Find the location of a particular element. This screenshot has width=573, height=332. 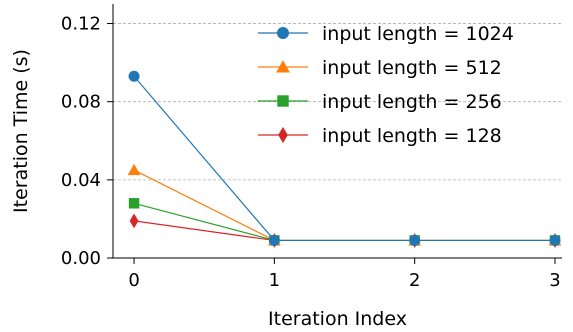

y-tick-label: 0.12 is located at coordinates (81, 24).